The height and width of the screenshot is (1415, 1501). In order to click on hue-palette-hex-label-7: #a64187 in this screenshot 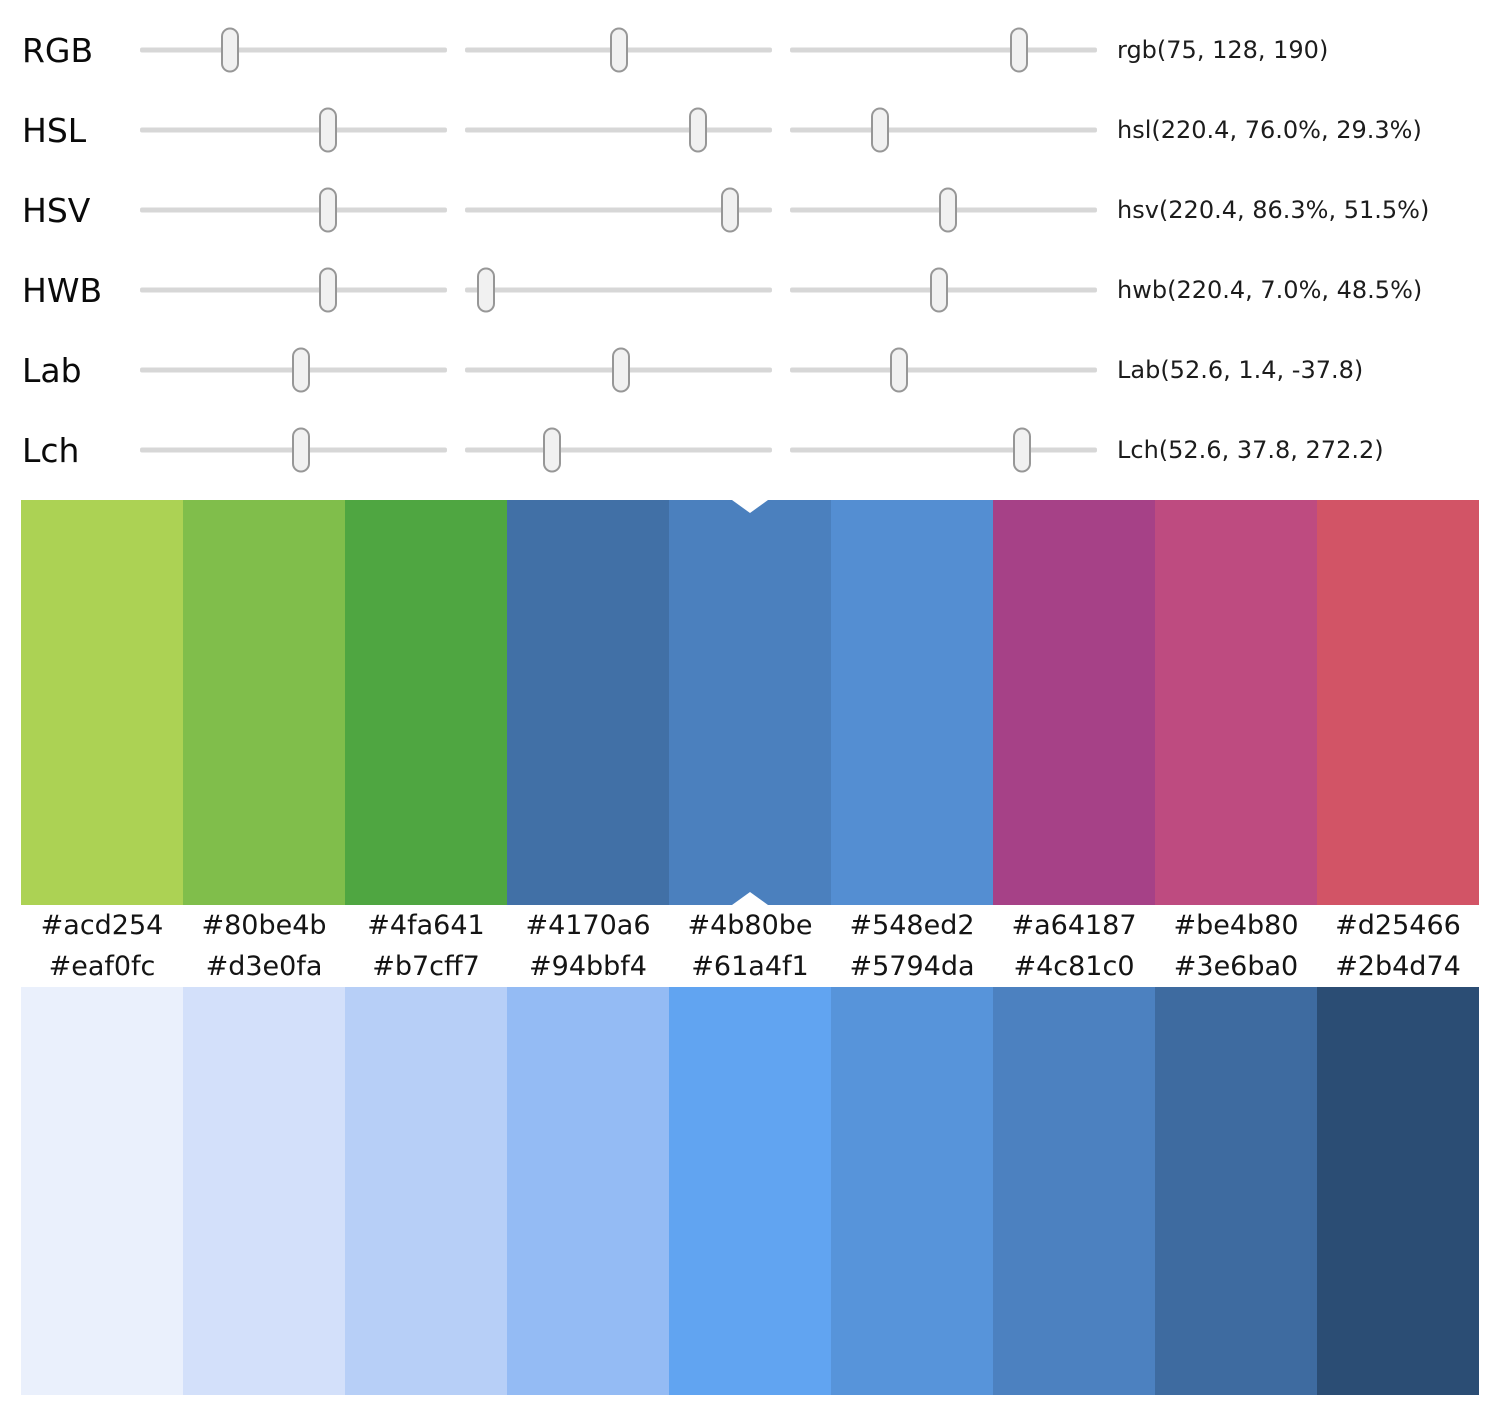, I will do `click(1074, 925)`.